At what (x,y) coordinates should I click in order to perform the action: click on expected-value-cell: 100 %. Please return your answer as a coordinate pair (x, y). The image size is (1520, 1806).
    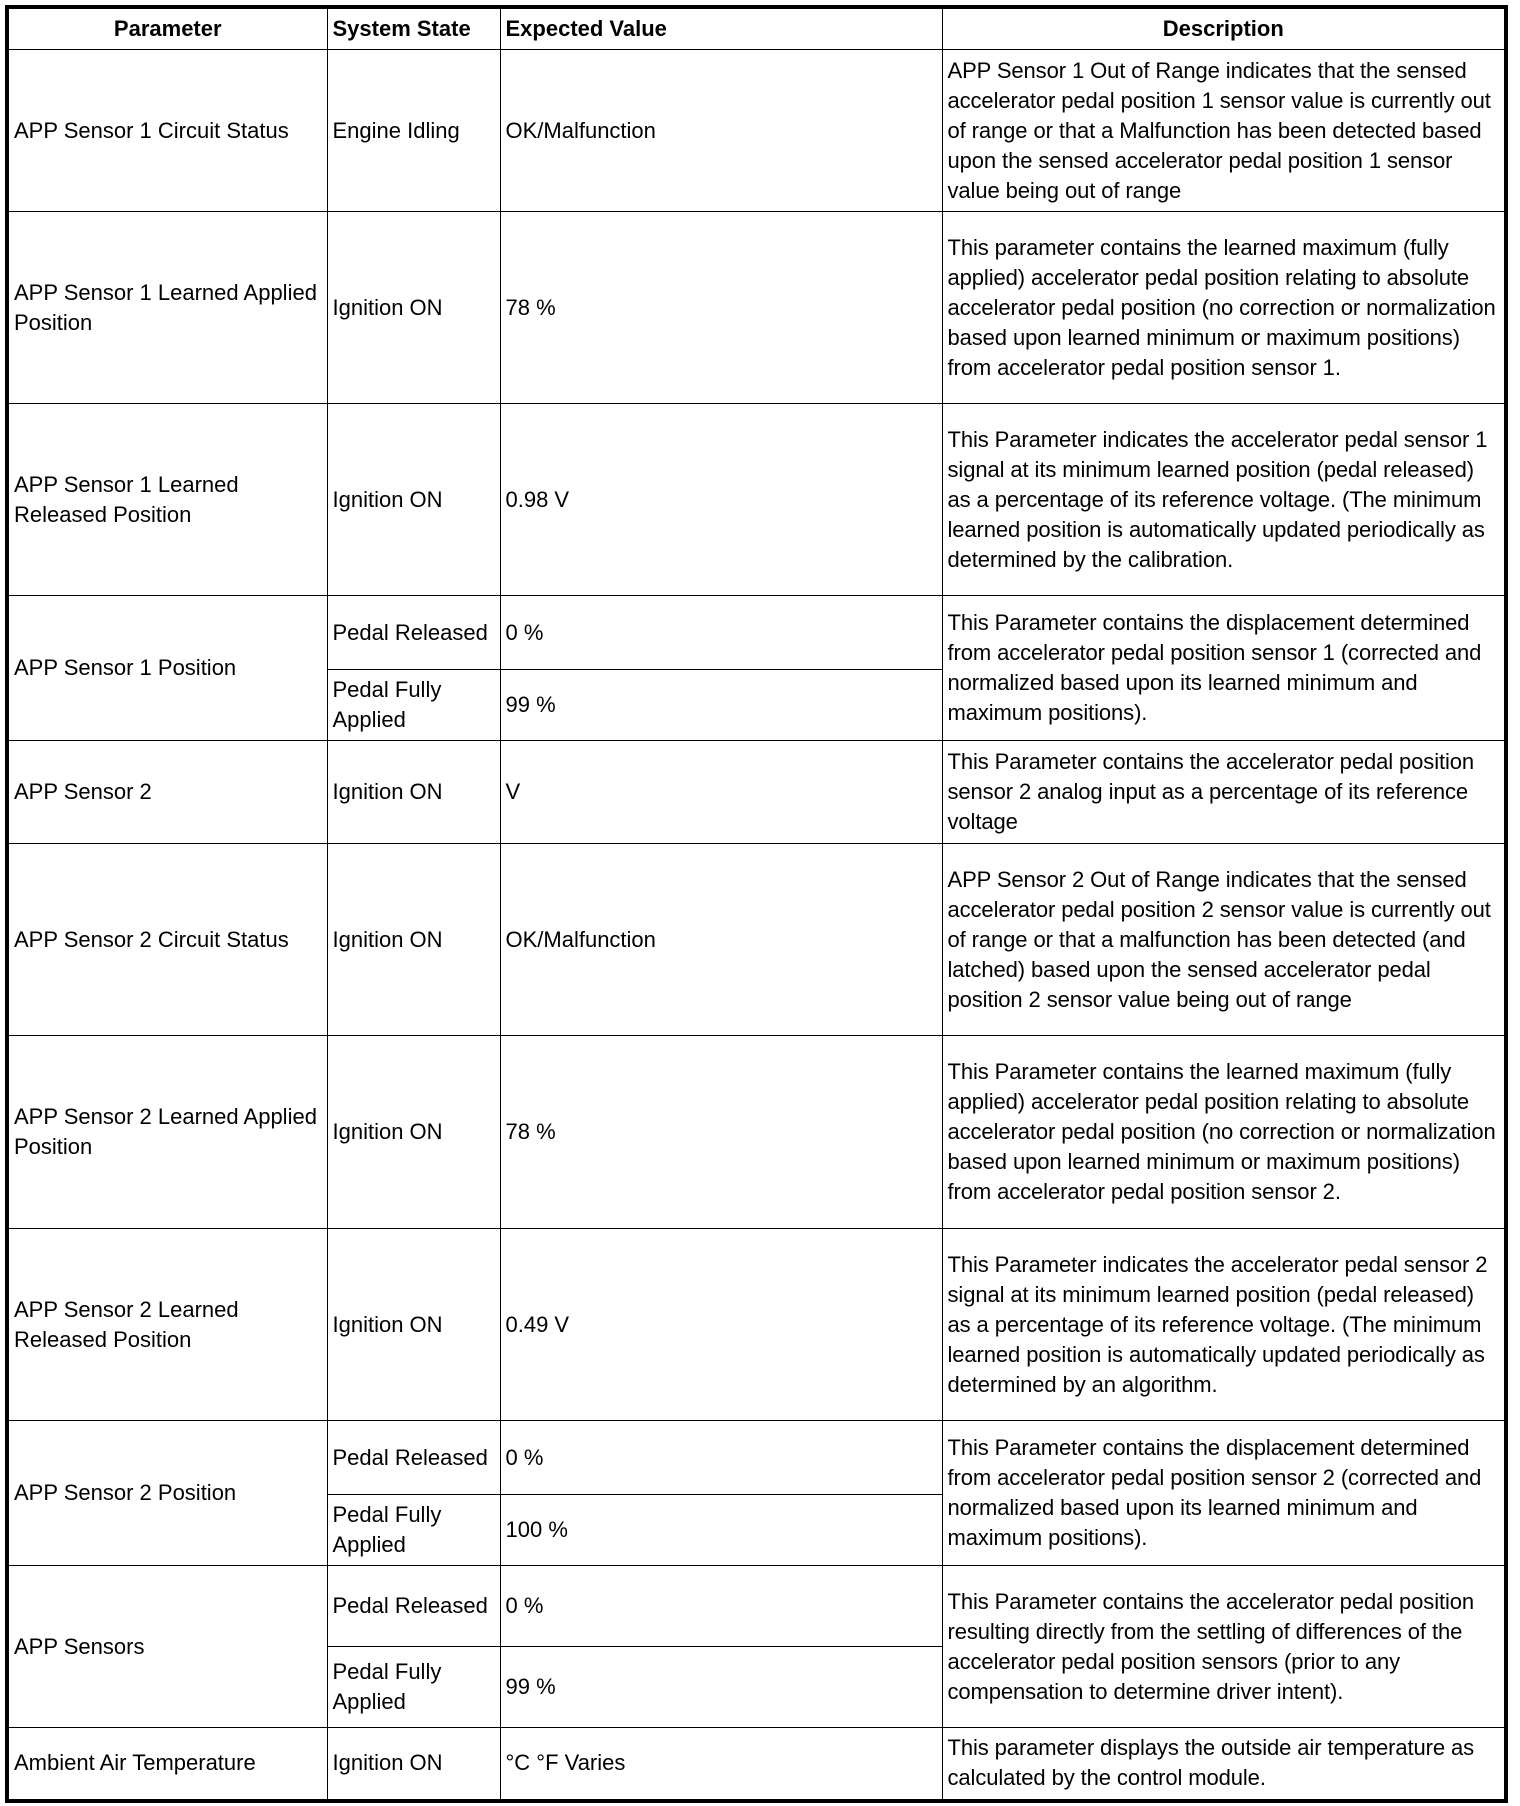
    Looking at the image, I should click on (721, 1530).